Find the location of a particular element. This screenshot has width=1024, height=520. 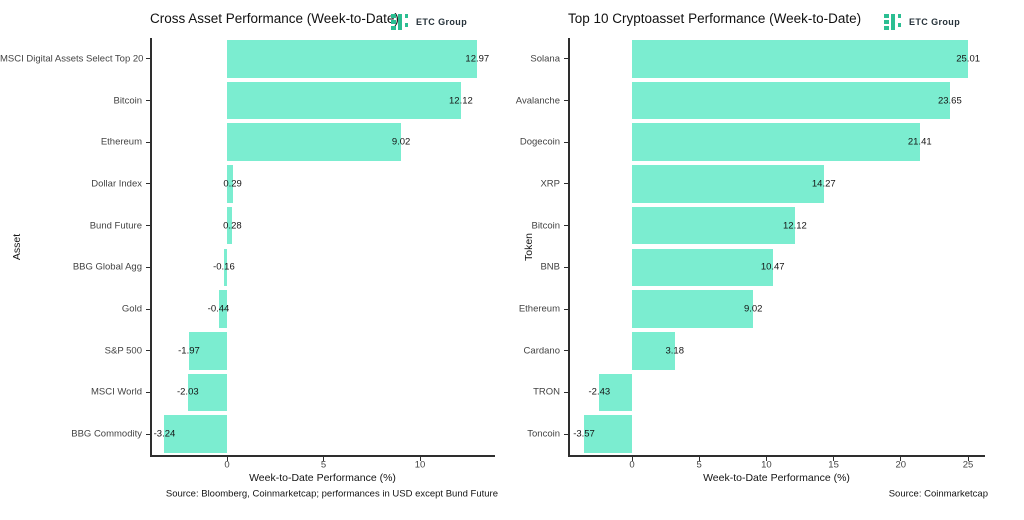

category-label: Solana is located at coordinates (545, 59).